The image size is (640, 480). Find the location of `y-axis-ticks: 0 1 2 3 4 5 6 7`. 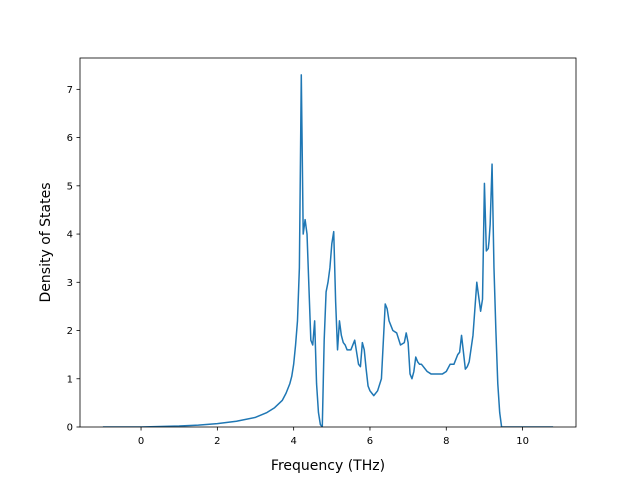

y-axis-ticks: 0 1 2 3 4 5 6 7 is located at coordinates (73, 259).